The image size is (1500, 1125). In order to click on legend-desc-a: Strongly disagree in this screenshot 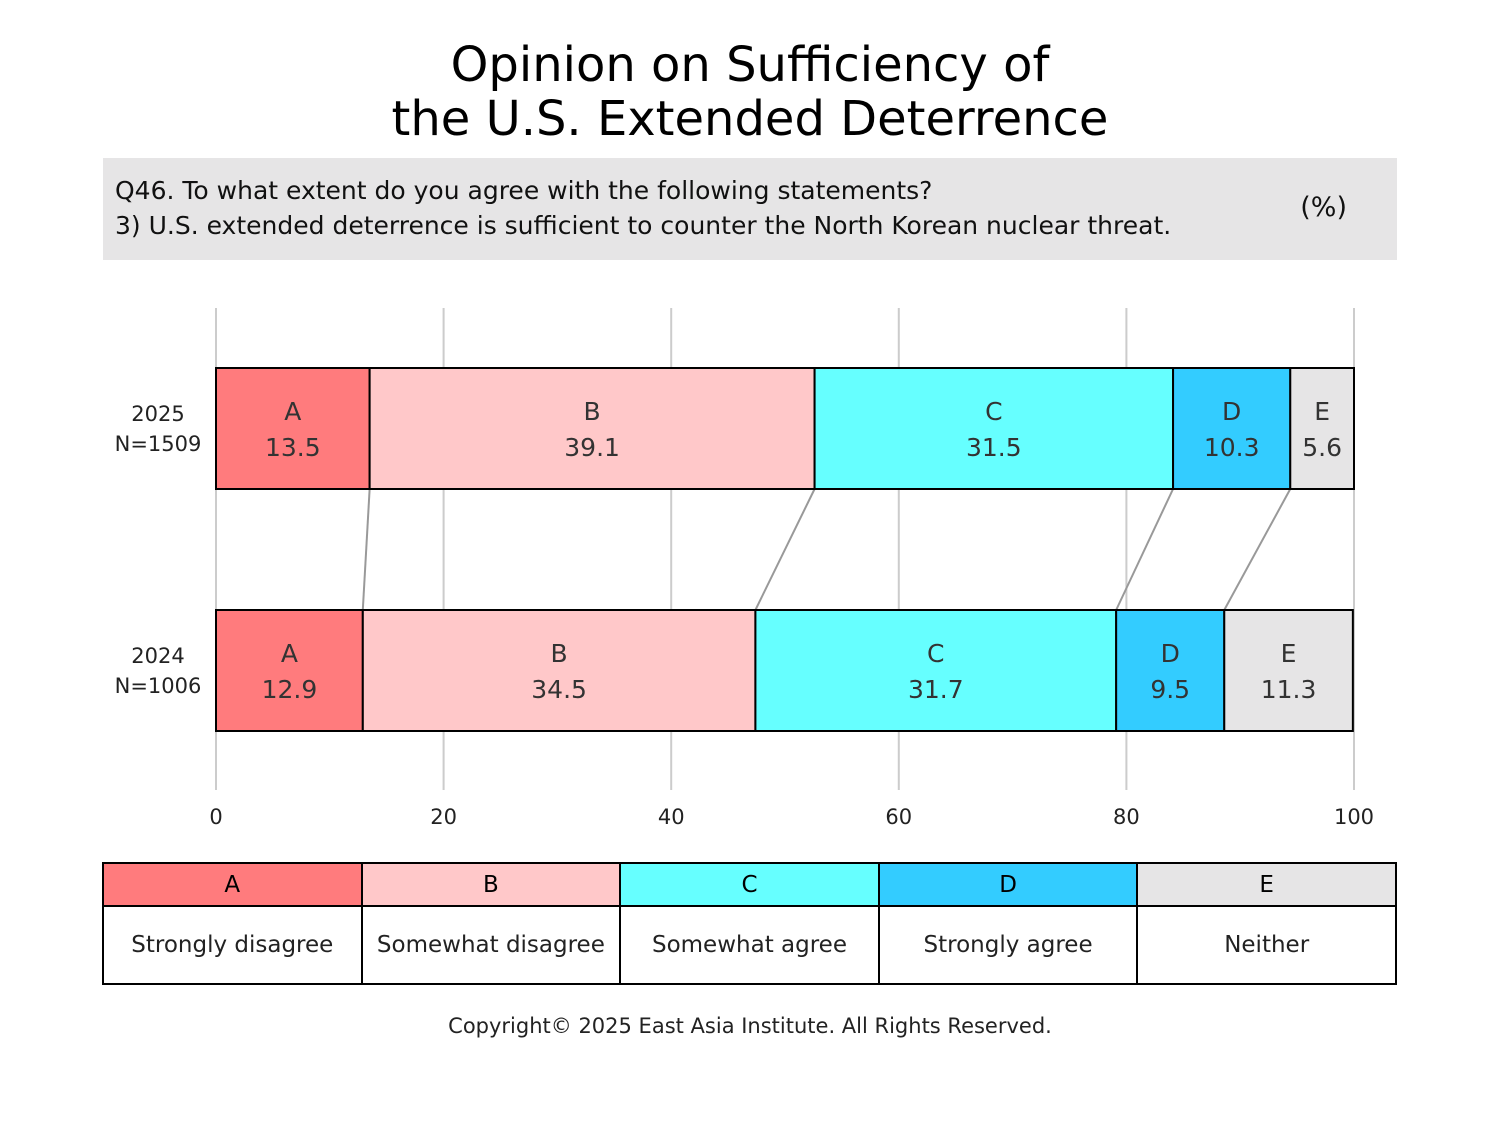, I will do `click(232, 945)`.